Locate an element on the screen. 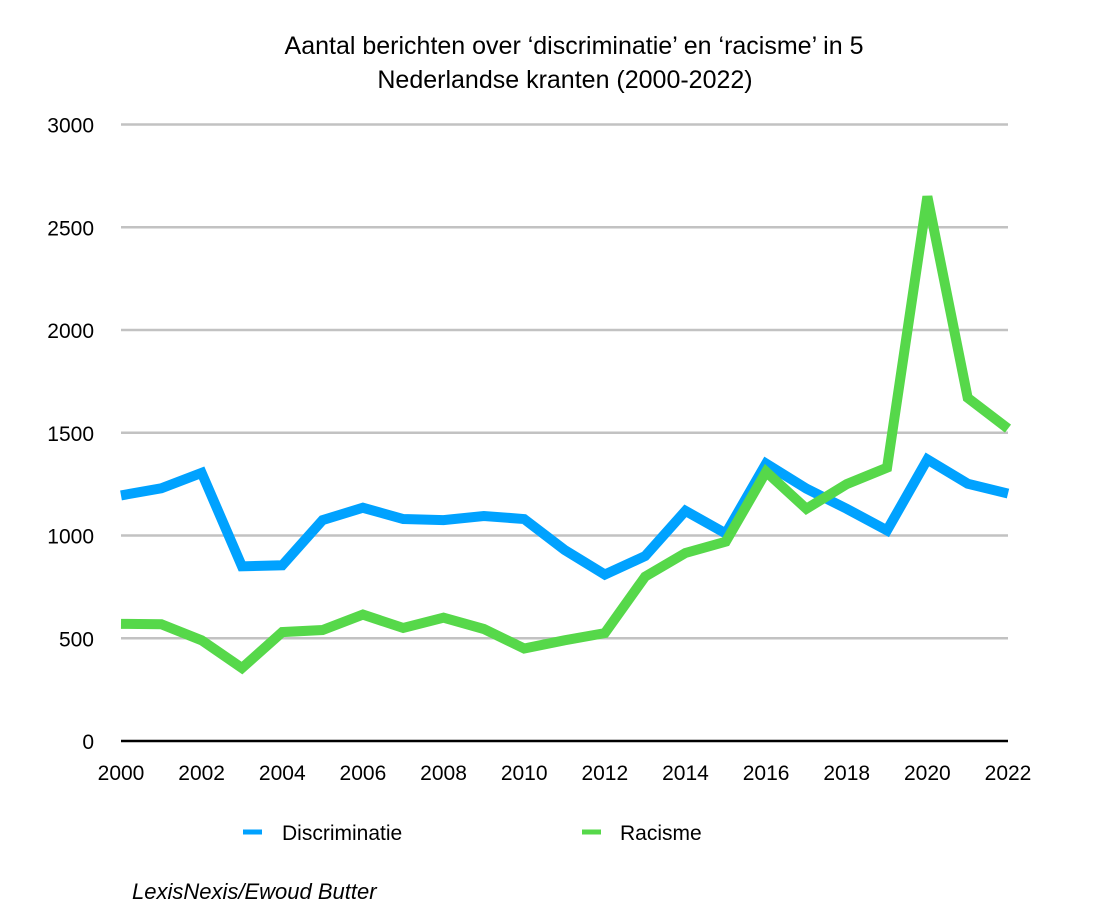 Image resolution: width=1096 pixels, height=918 pixels. legend-label-discriminatie: Discriminatie is located at coordinates (342, 833).